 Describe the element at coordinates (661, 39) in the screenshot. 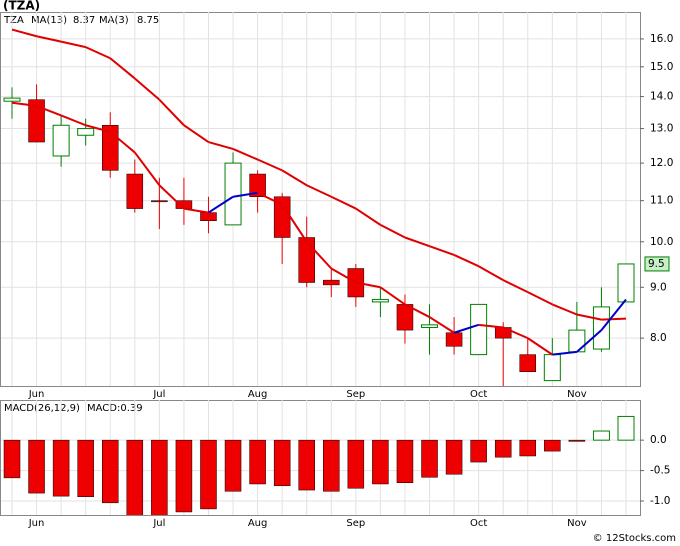

I see `y-tick-label: 16.0` at that location.